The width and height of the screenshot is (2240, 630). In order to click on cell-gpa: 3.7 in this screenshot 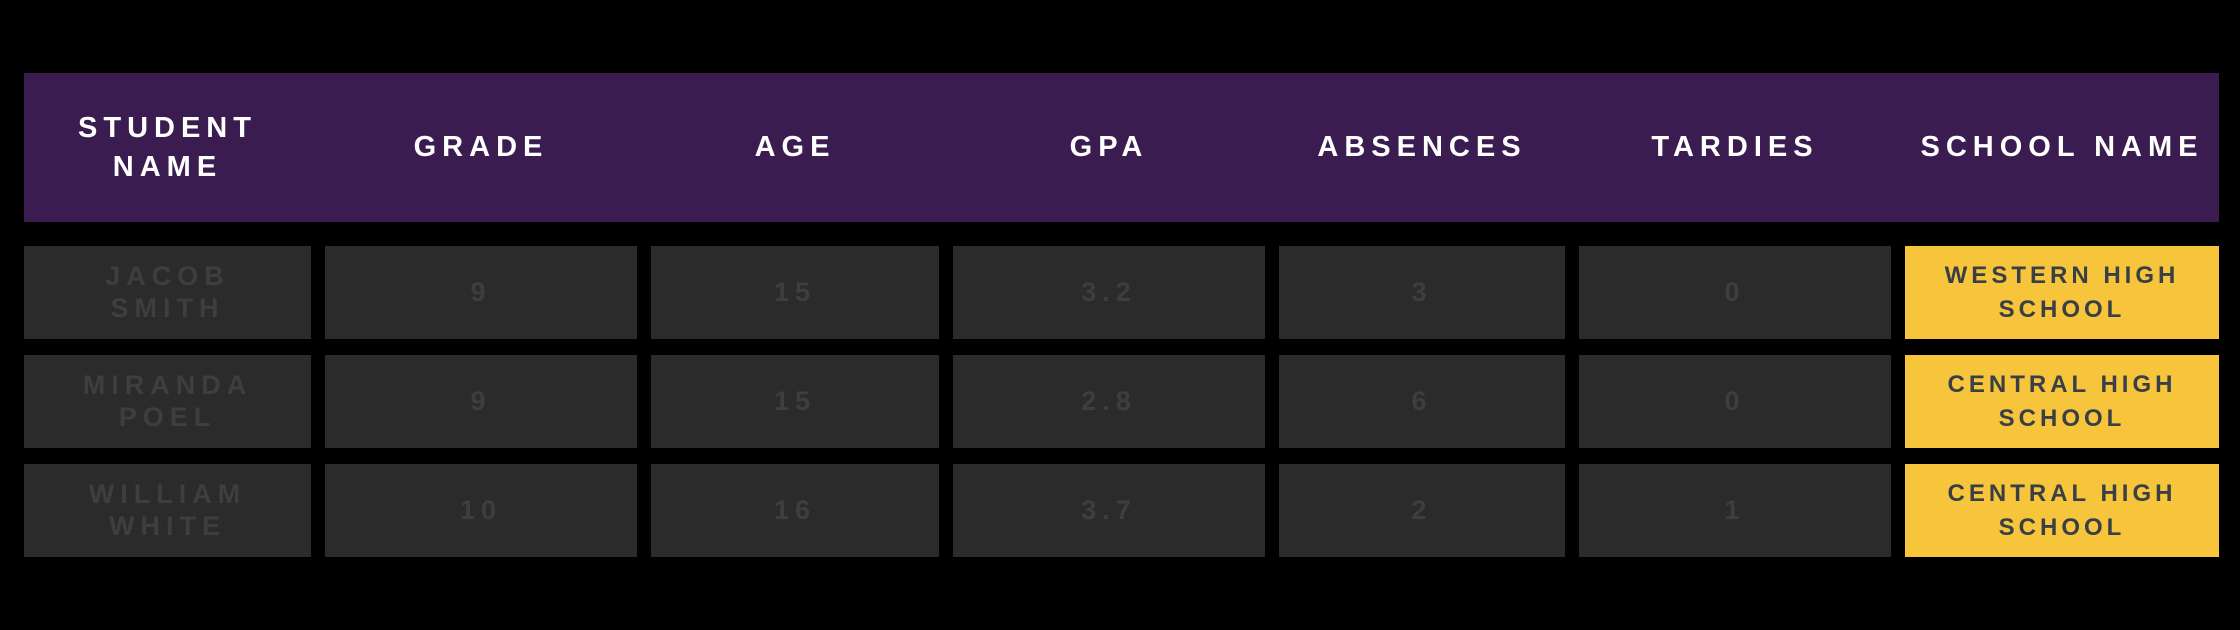, I will do `click(1109, 510)`.